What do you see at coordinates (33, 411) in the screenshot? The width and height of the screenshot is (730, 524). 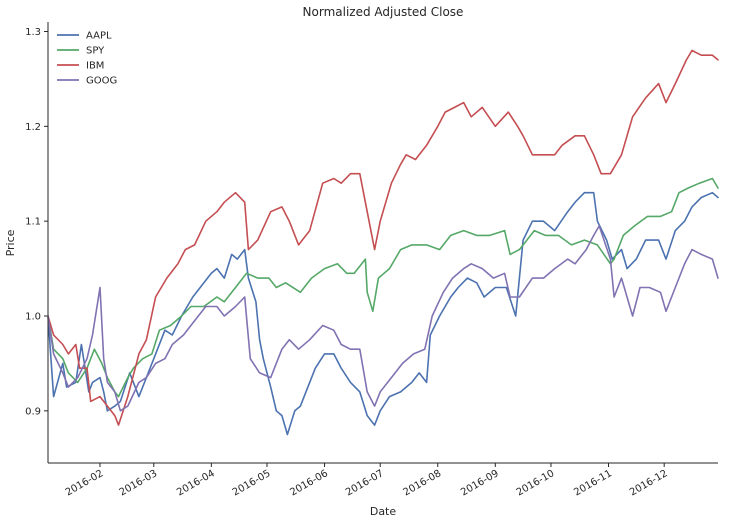 I see `y-tick-label: 0.9` at bounding box center [33, 411].